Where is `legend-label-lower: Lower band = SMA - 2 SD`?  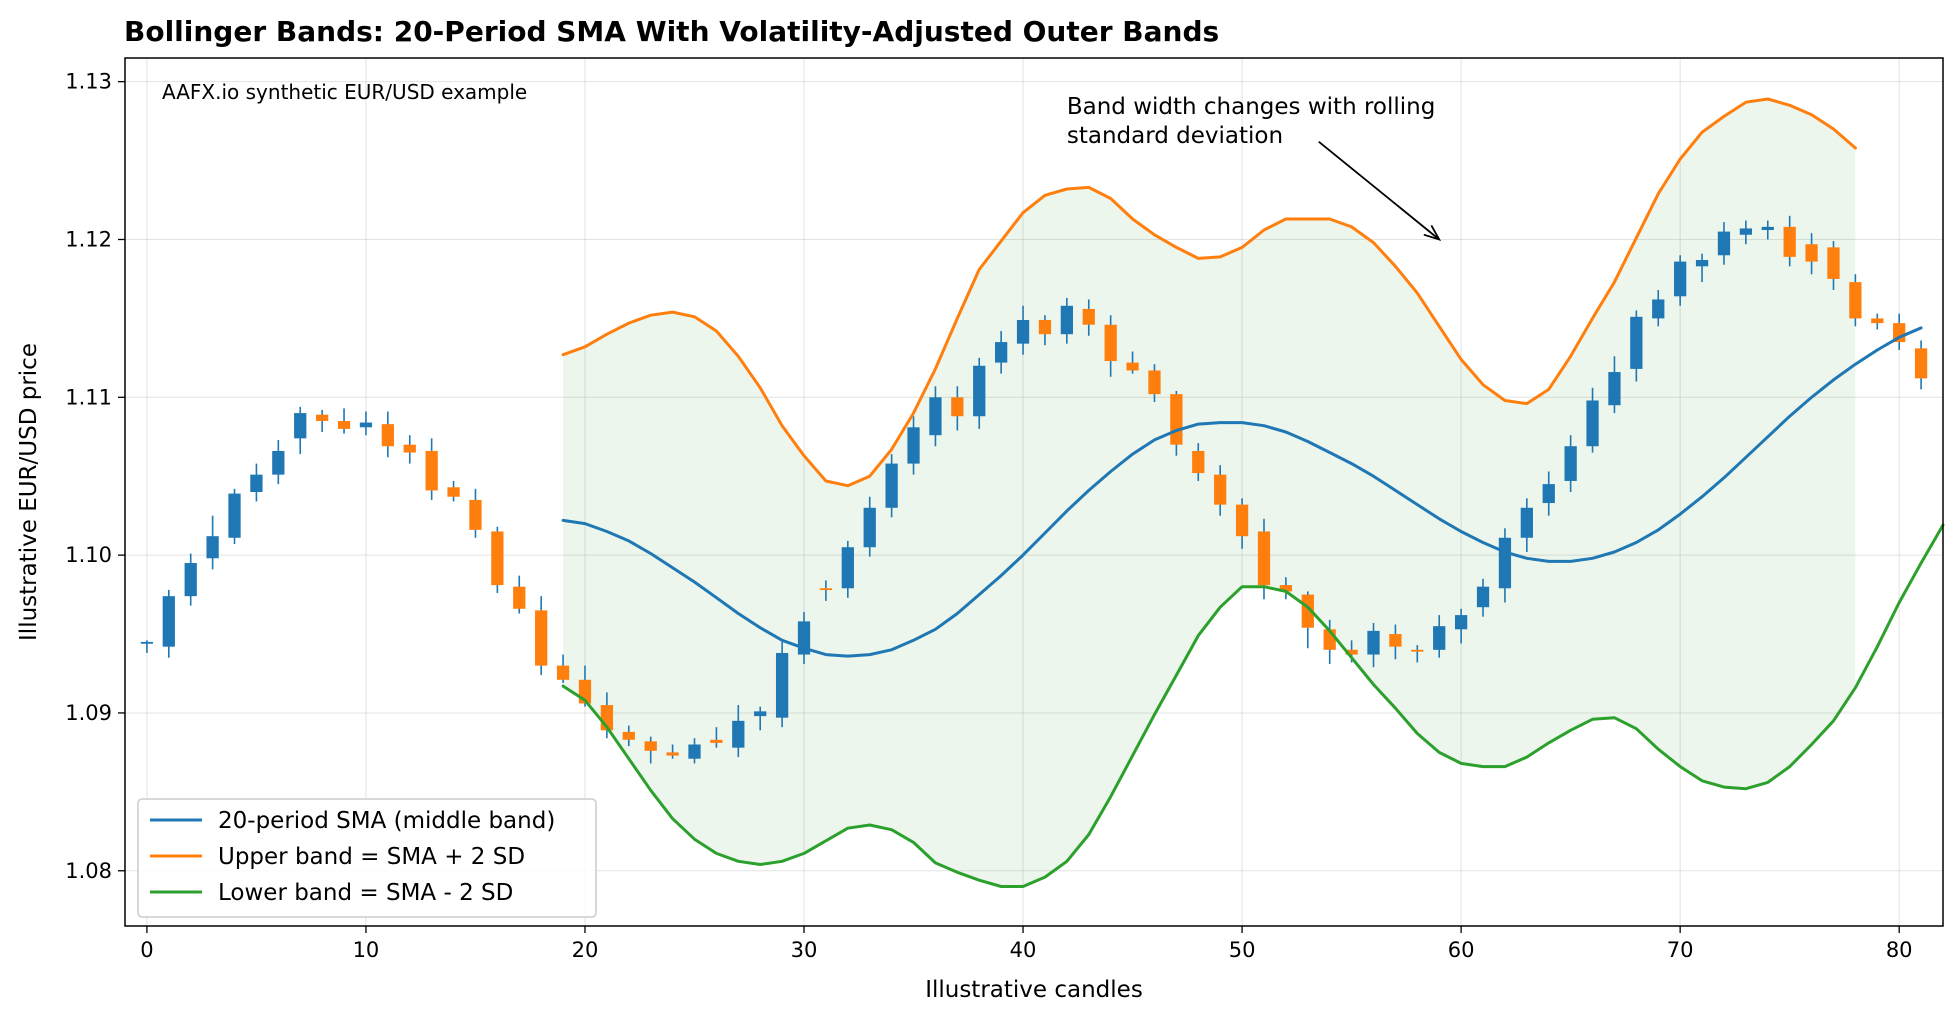 legend-label-lower: Lower band = SMA - 2 SD is located at coordinates (365, 893).